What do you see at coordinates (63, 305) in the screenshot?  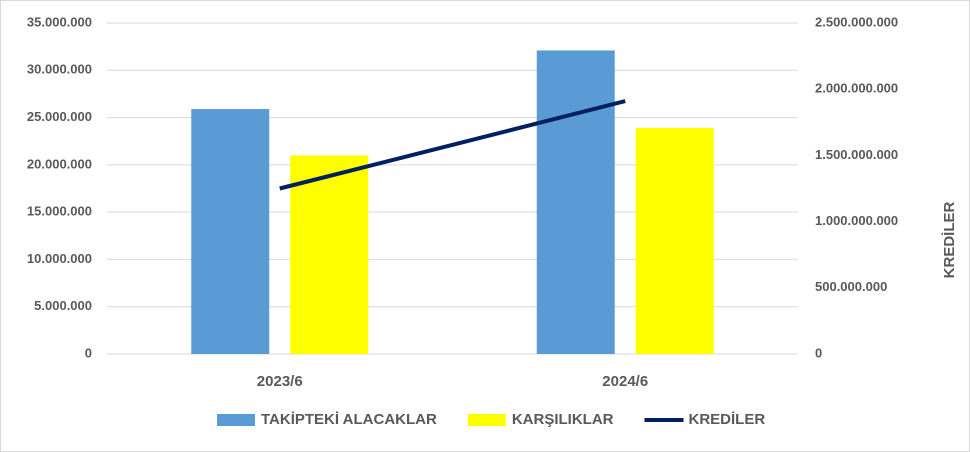 I see `y-tick-label: 5.000.000` at bounding box center [63, 305].